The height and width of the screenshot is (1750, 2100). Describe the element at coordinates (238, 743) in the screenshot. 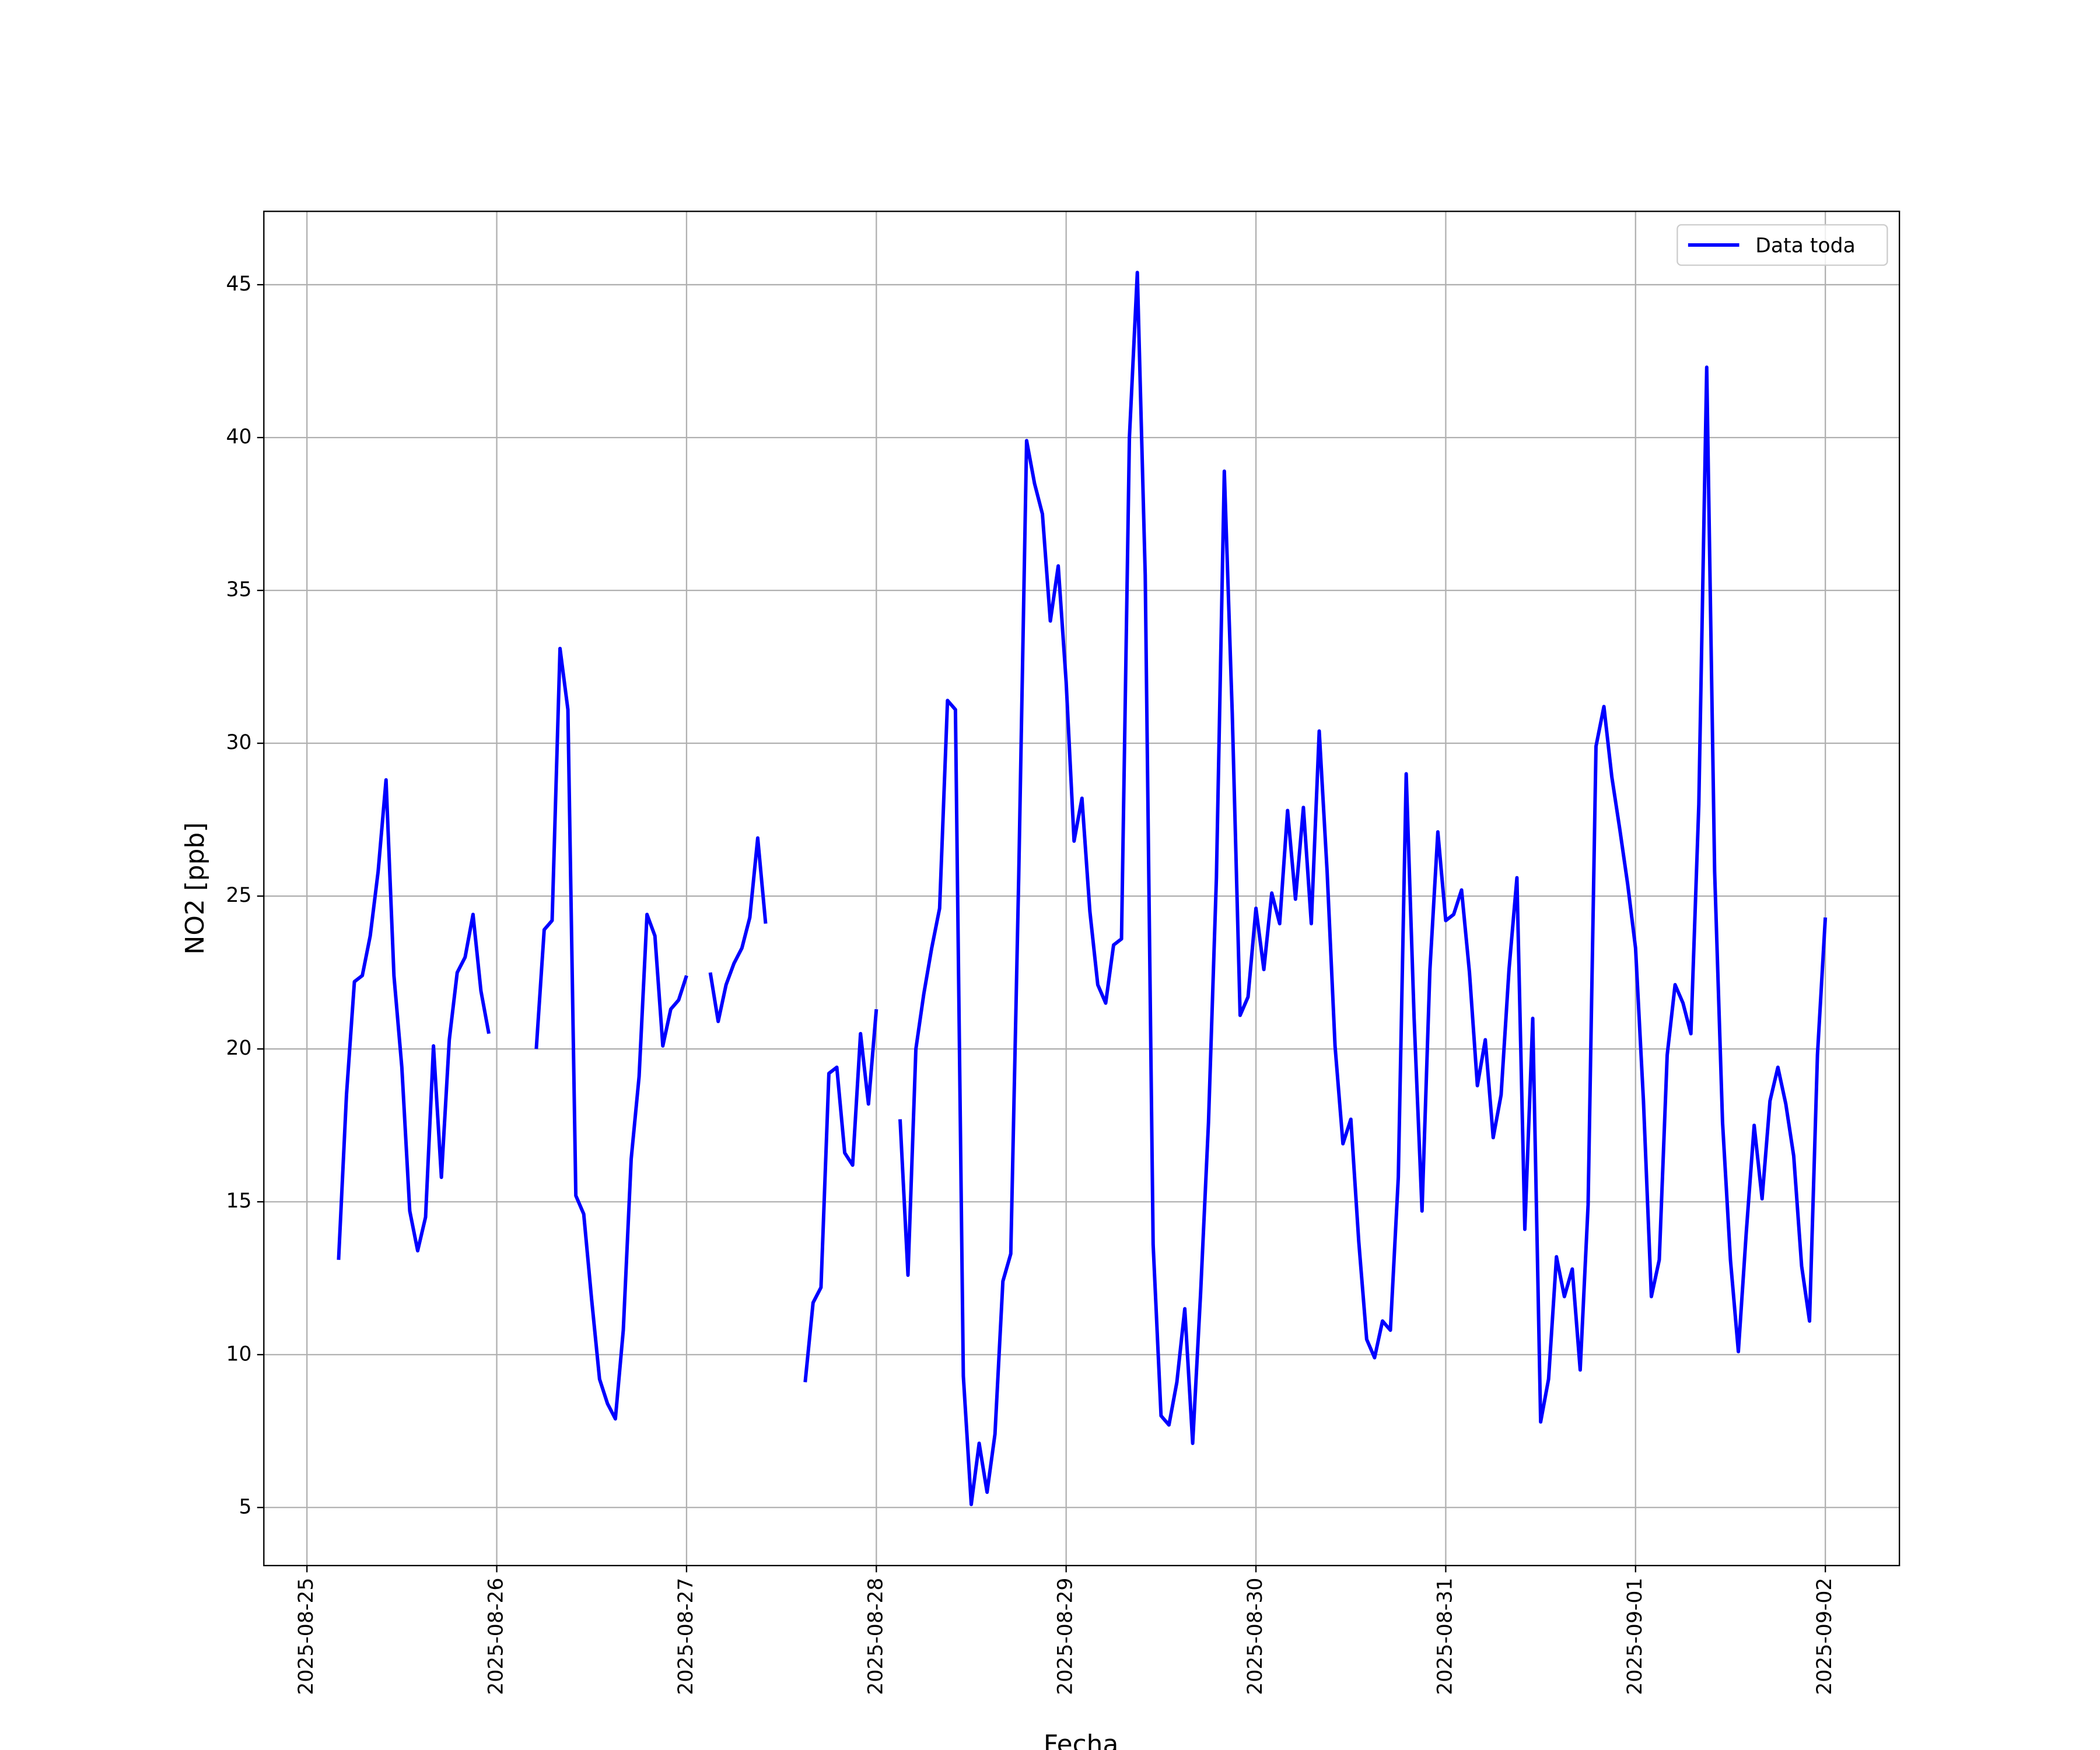

I see `y-tick-label: 30` at that location.